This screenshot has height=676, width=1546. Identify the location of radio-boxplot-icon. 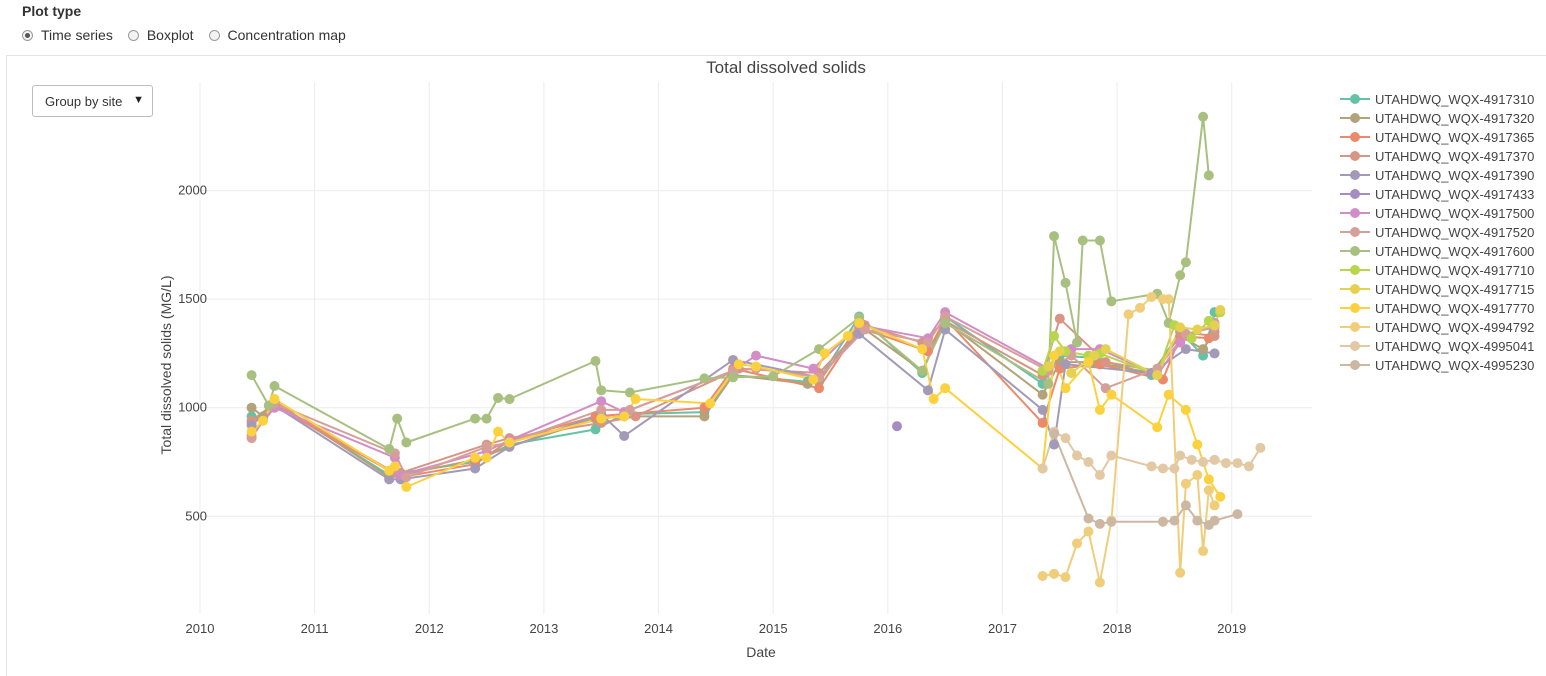
(133, 35).